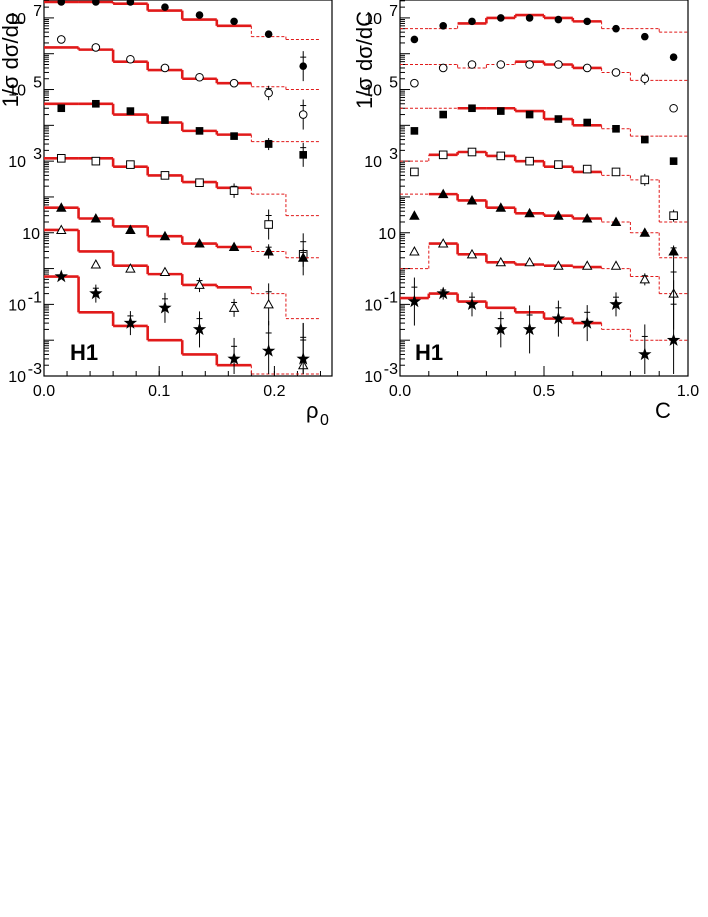 This screenshot has width=708, height=917. I want to click on right-y-tick-exponent: -1, so click(391, 297).